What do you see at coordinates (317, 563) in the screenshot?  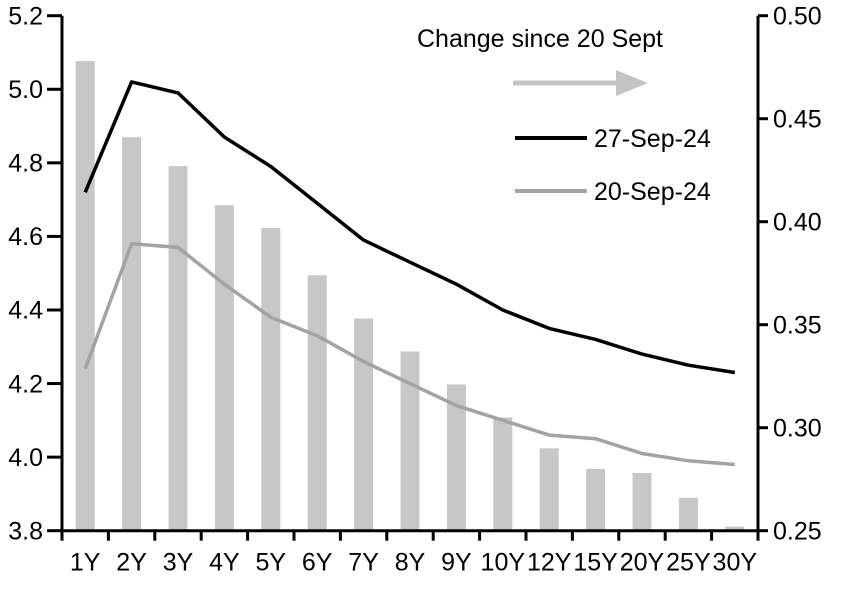 I see `x-label-6Y: 6Y` at bounding box center [317, 563].